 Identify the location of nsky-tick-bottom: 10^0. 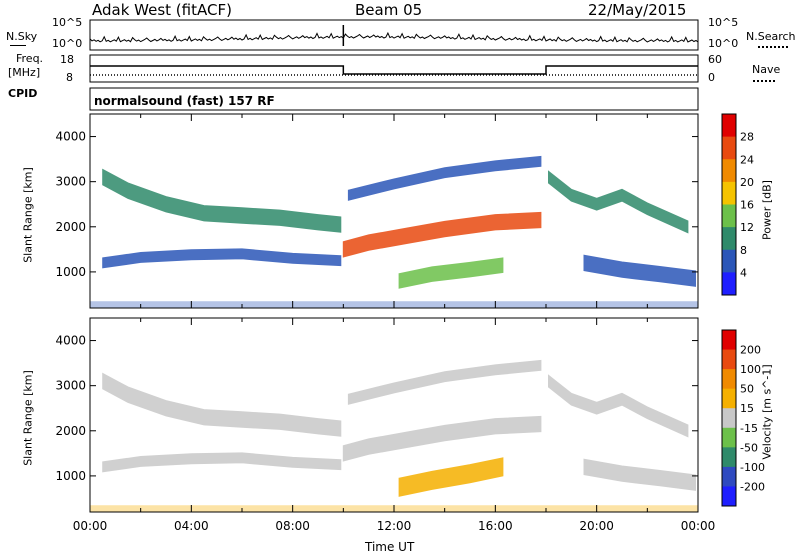
(67, 43).